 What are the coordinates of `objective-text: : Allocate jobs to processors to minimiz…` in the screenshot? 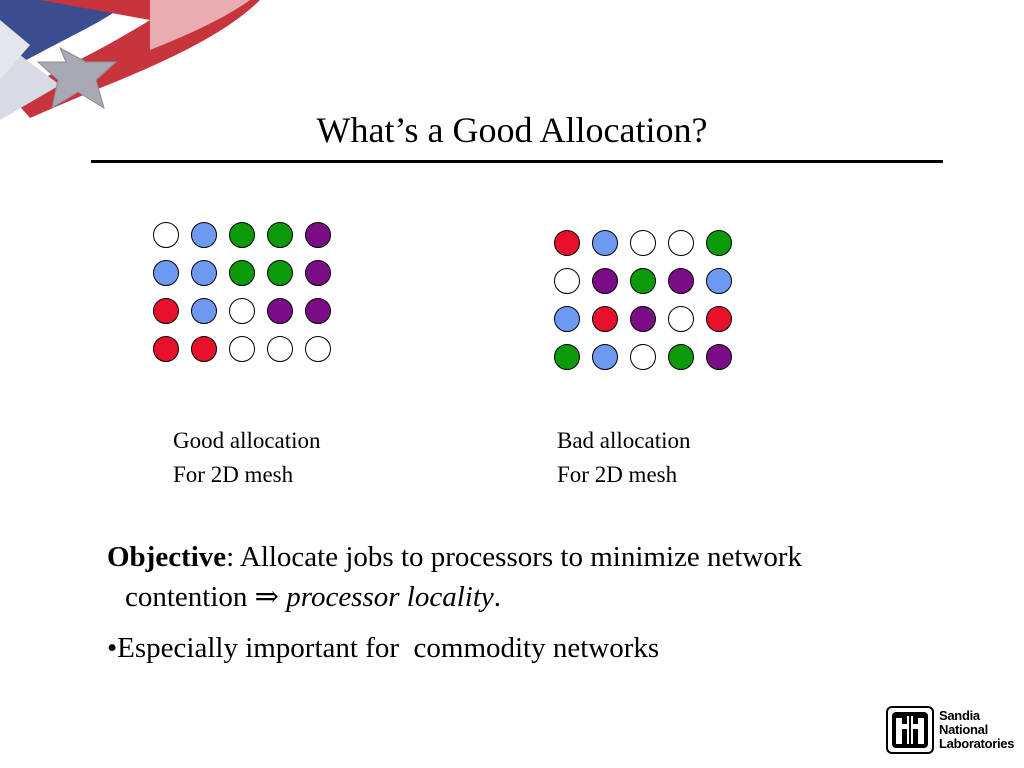 It's located at (514, 557).